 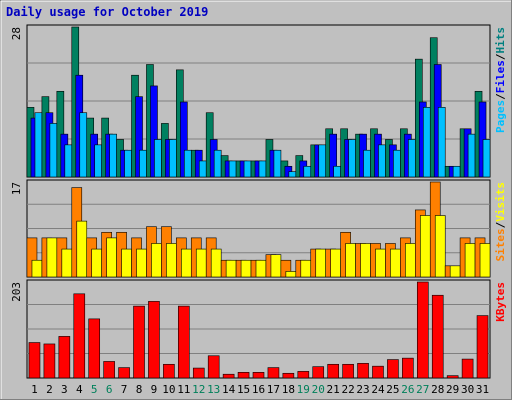 I want to click on x-tick-label-day-12: 12, so click(x=198, y=389).